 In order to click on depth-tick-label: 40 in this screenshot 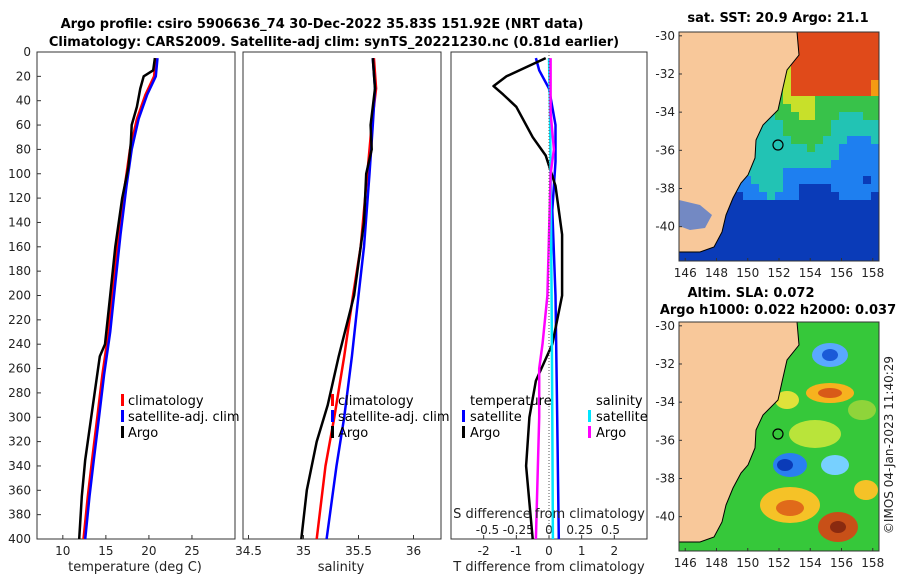, I will do `click(23, 101)`.